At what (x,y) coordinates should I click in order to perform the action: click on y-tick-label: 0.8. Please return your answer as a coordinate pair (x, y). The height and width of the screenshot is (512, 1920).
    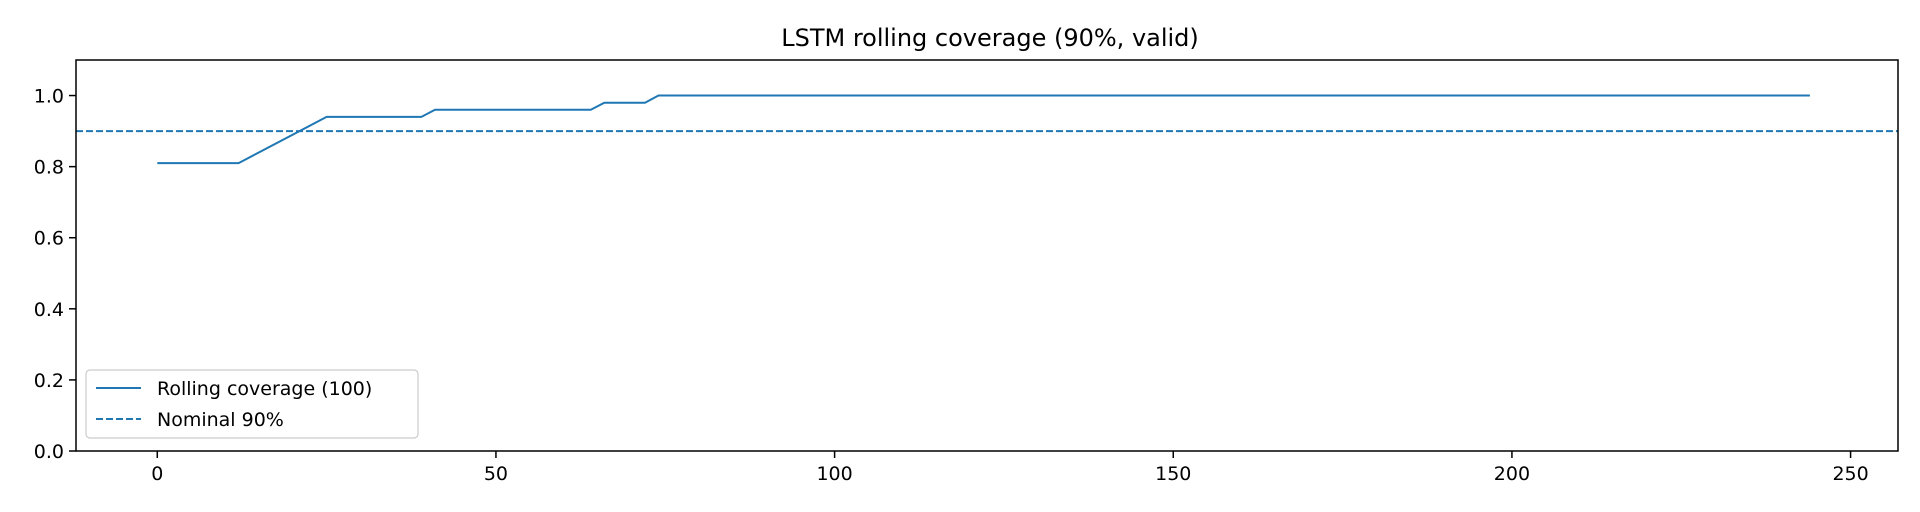
    Looking at the image, I should click on (49, 168).